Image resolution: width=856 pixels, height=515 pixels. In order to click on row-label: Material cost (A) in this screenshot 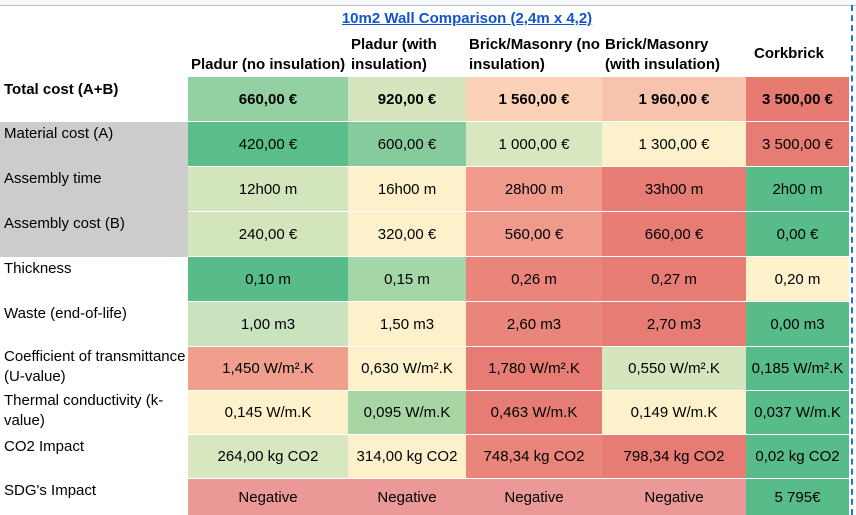, I will do `click(59, 133)`.